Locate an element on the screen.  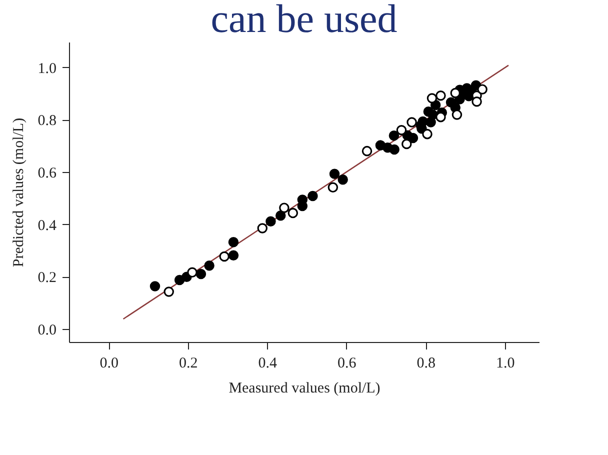
y-tick-label: 0.0 is located at coordinates (47, 330).